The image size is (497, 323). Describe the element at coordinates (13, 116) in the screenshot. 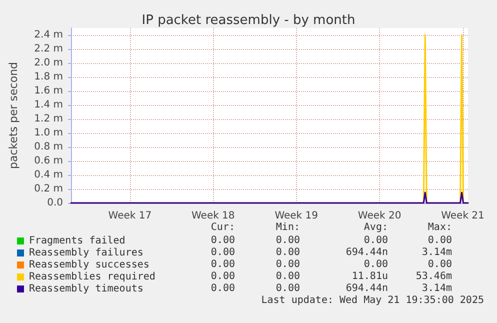

I see `y-axis-title: packets per second` at that location.